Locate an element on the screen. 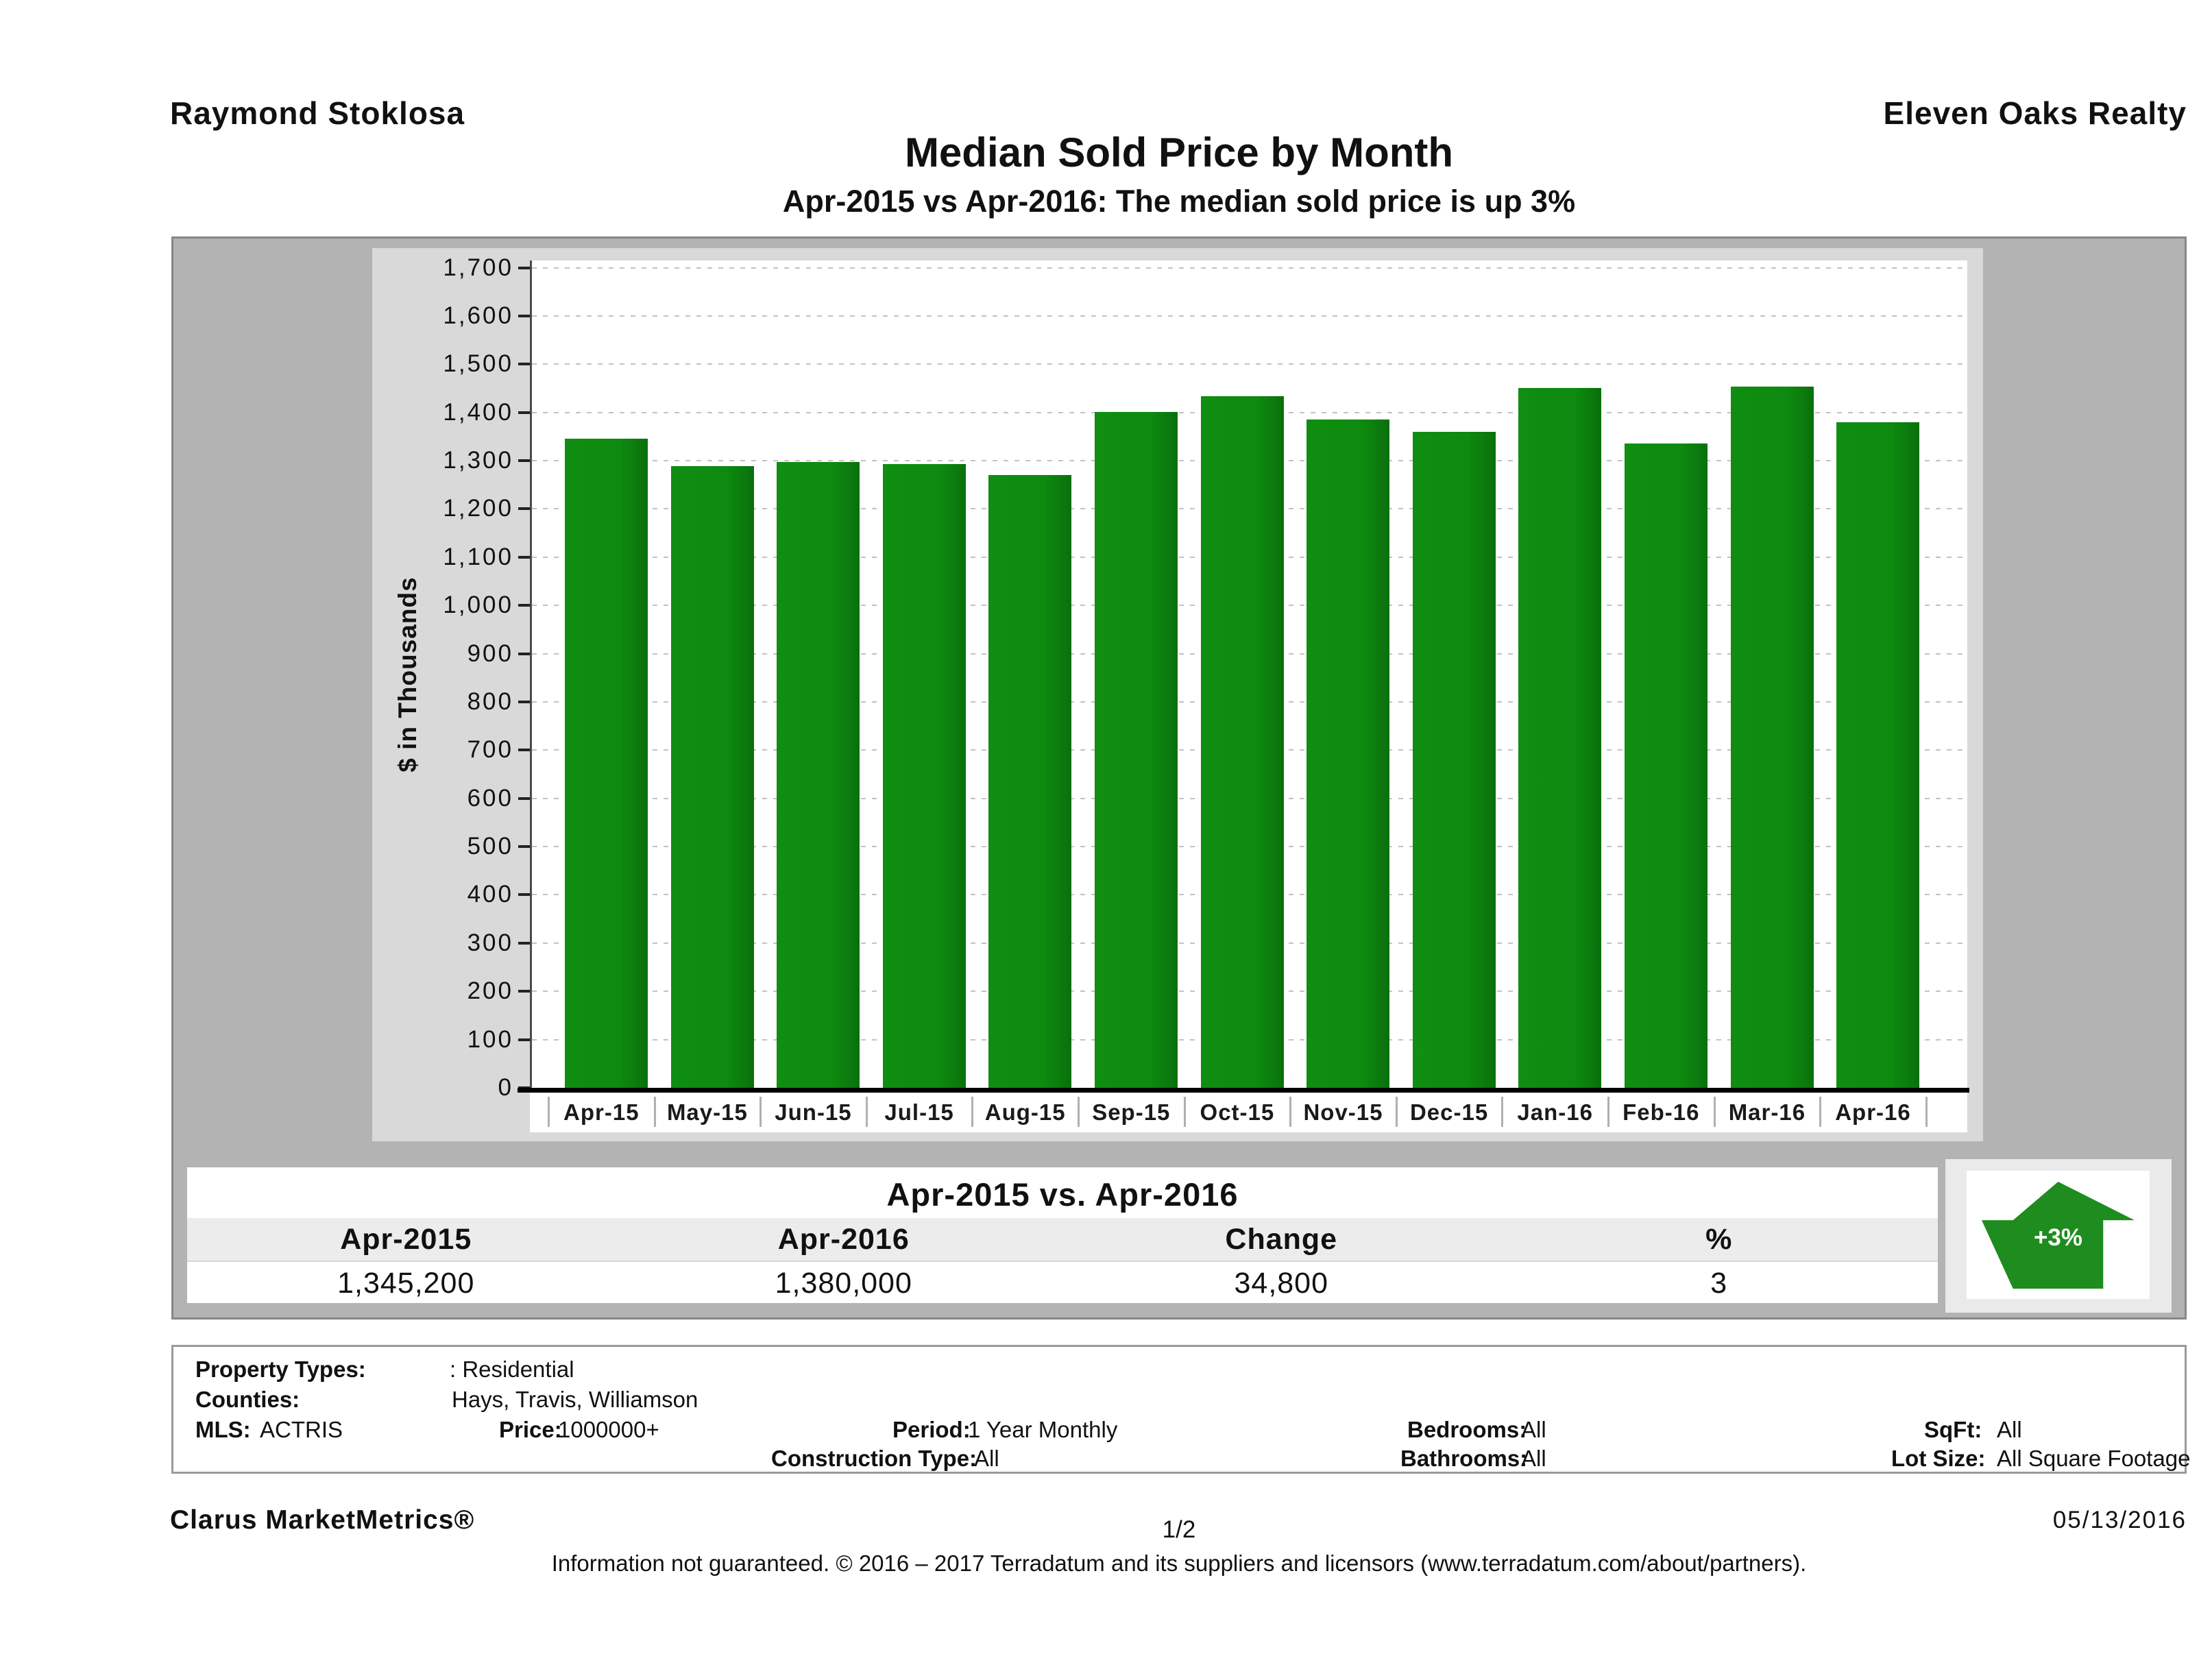 The image size is (2212, 1678). summary-value-apr2015: 1,345,200 is located at coordinates (406, 1283).